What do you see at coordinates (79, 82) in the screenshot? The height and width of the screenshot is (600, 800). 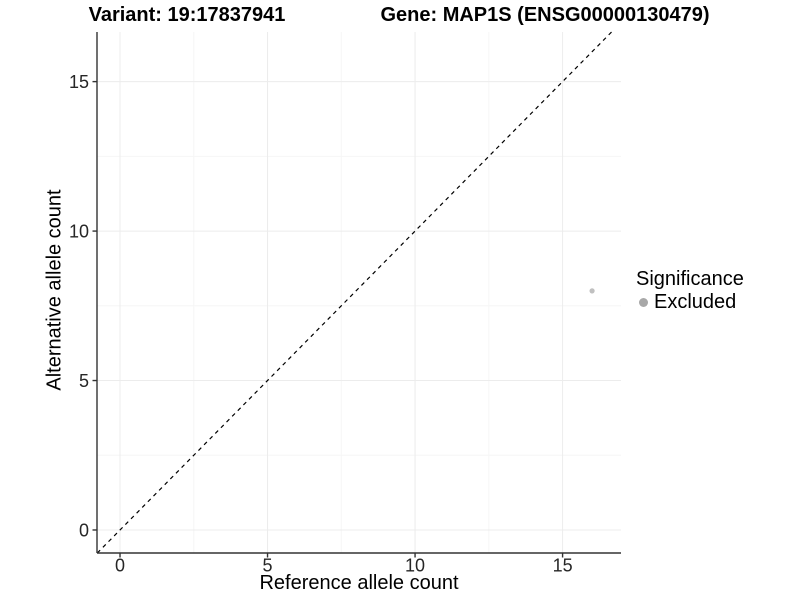 I see `y-tick-label: 15` at bounding box center [79, 82].